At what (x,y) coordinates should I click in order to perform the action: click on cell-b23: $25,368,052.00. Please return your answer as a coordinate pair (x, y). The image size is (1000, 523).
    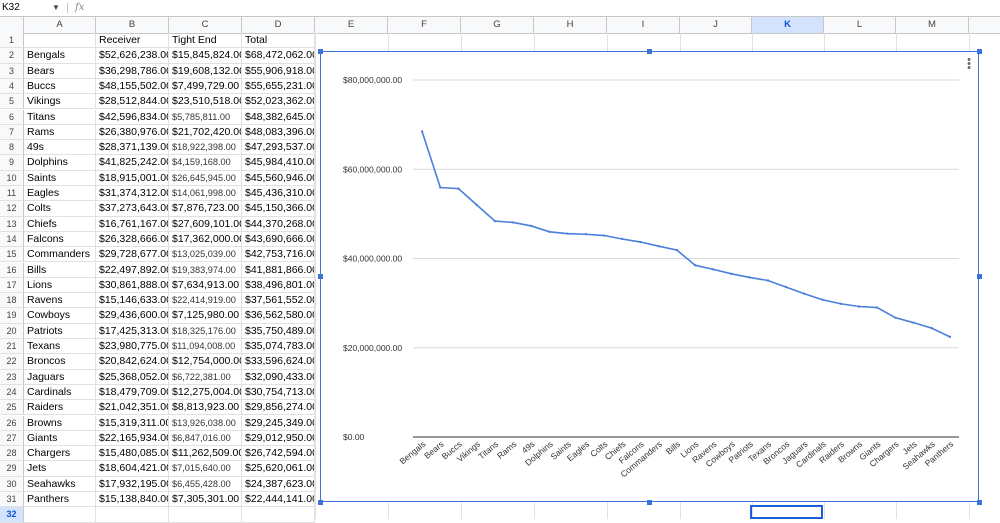
    Looking at the image, I should click on (132, 377).